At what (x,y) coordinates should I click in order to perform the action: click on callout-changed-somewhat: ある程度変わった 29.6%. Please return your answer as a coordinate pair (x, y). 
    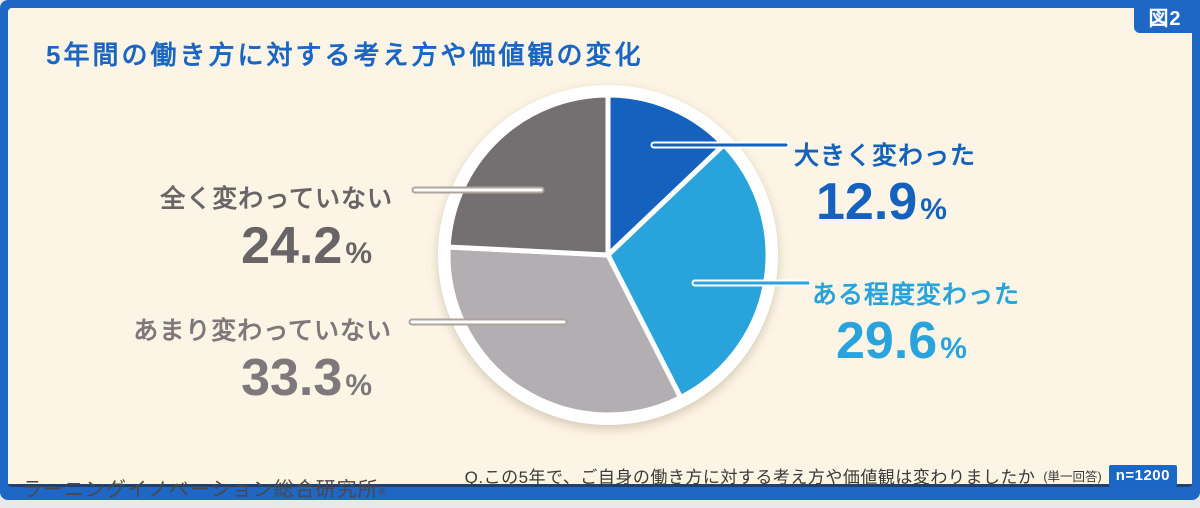
    Looking at the image, I should click on (916, 321).